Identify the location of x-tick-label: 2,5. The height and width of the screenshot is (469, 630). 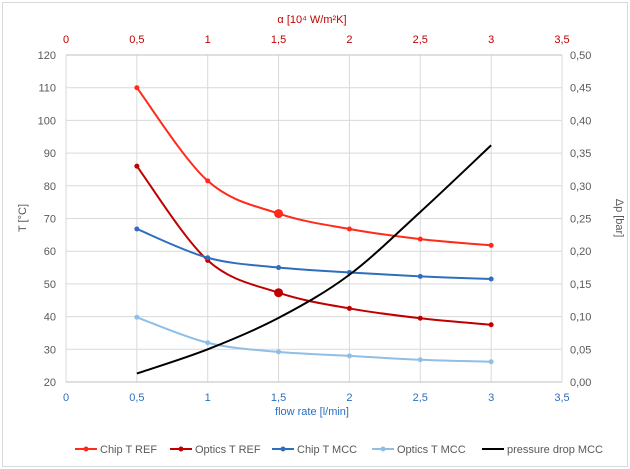
(420, 398).